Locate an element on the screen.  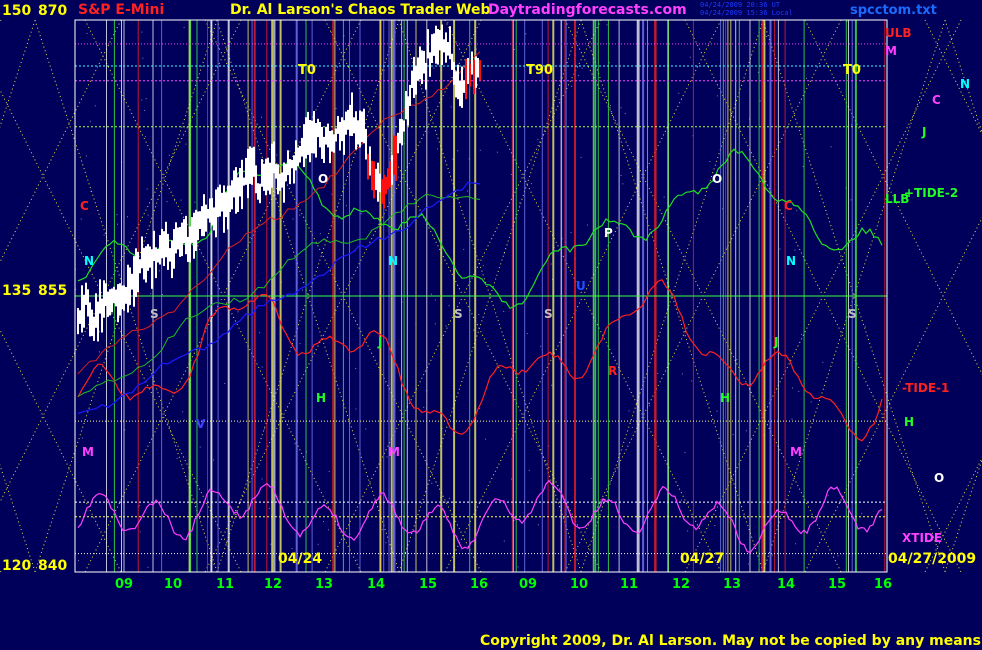
hour-tick-label: 12 is located at coordinates (681, 584).